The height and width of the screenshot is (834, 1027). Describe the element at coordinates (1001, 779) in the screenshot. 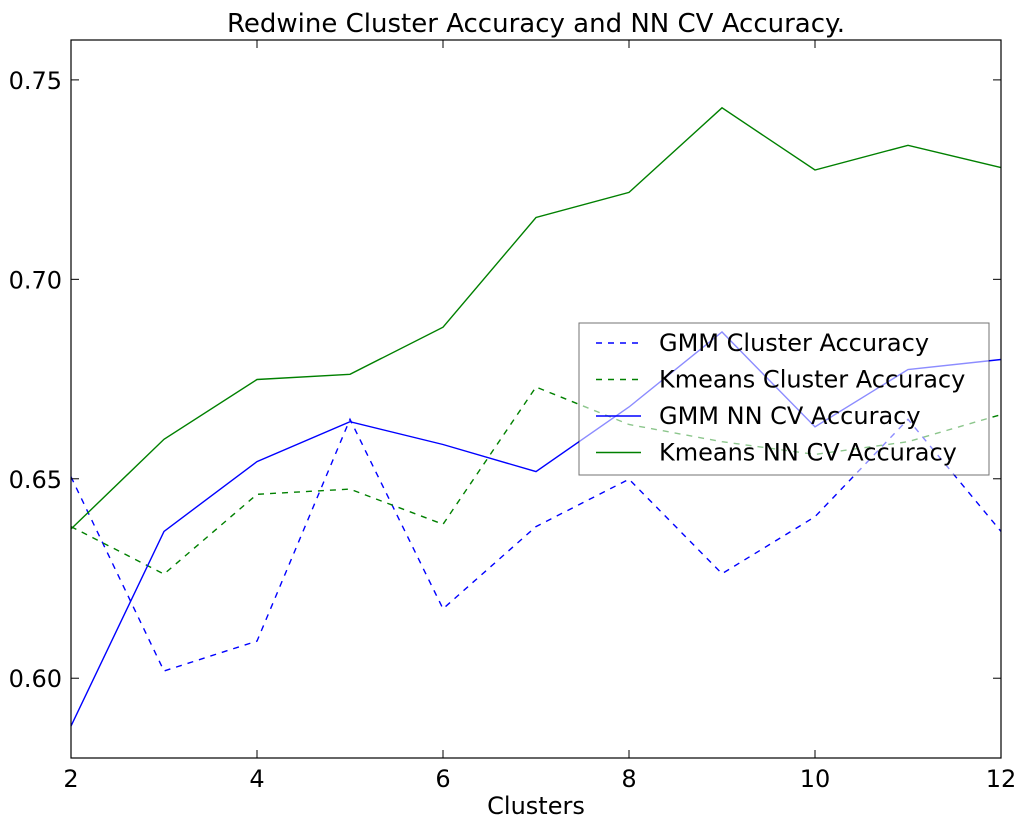

I see `x-tick-label: 12` at that location.